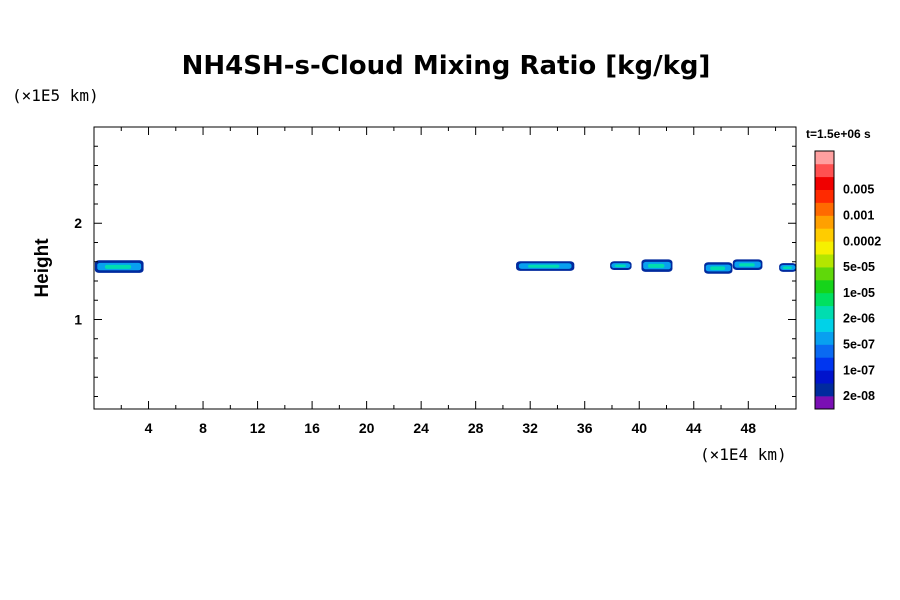 The width and height of the screenshot is (900, 600). What do you see at coordinates (838, 134) in the screenshot?
I see `time-label: t=1.5e+06 s` at bounding box center [838, 134].